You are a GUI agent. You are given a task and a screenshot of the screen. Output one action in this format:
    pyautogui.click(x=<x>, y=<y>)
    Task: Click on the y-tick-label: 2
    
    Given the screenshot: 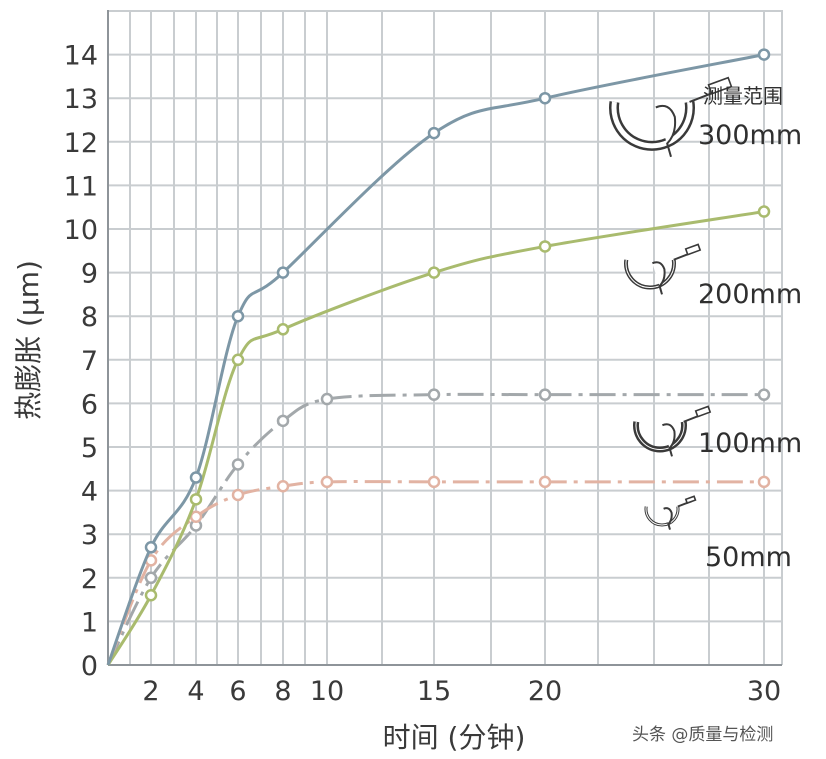 What is the action you would take?
    pyautogui.click(x=89, y=579)
    